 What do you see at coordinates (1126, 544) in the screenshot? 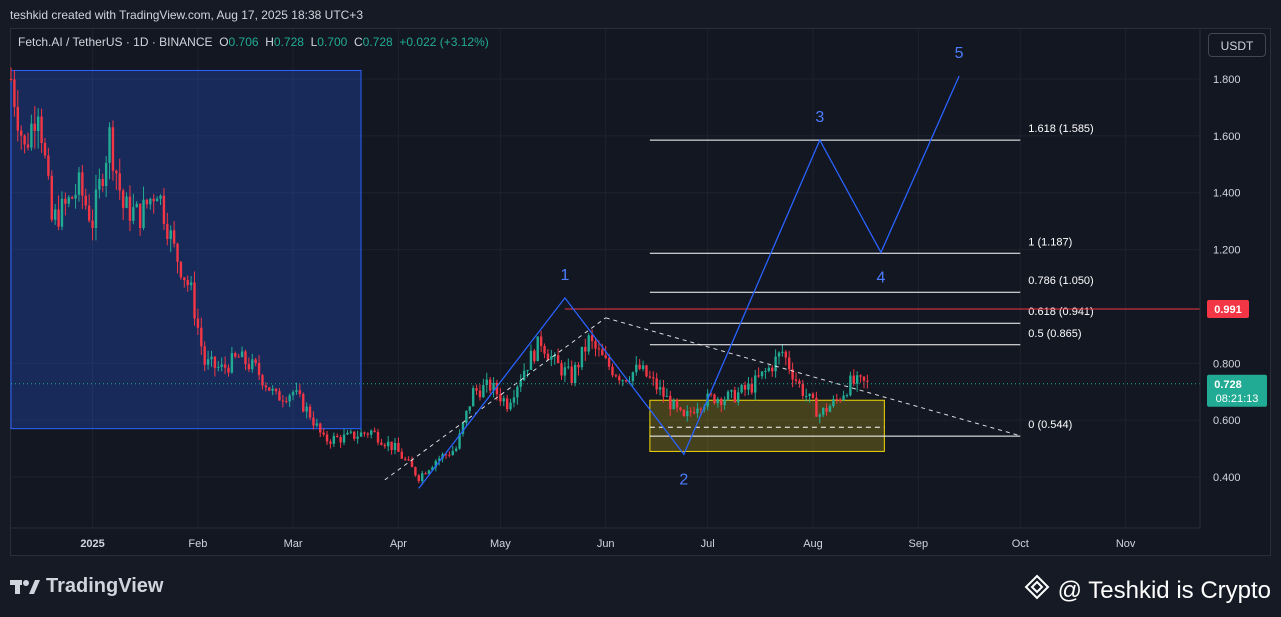
I see `x-tick-label: Nov` at bounding box center [1126, 544].